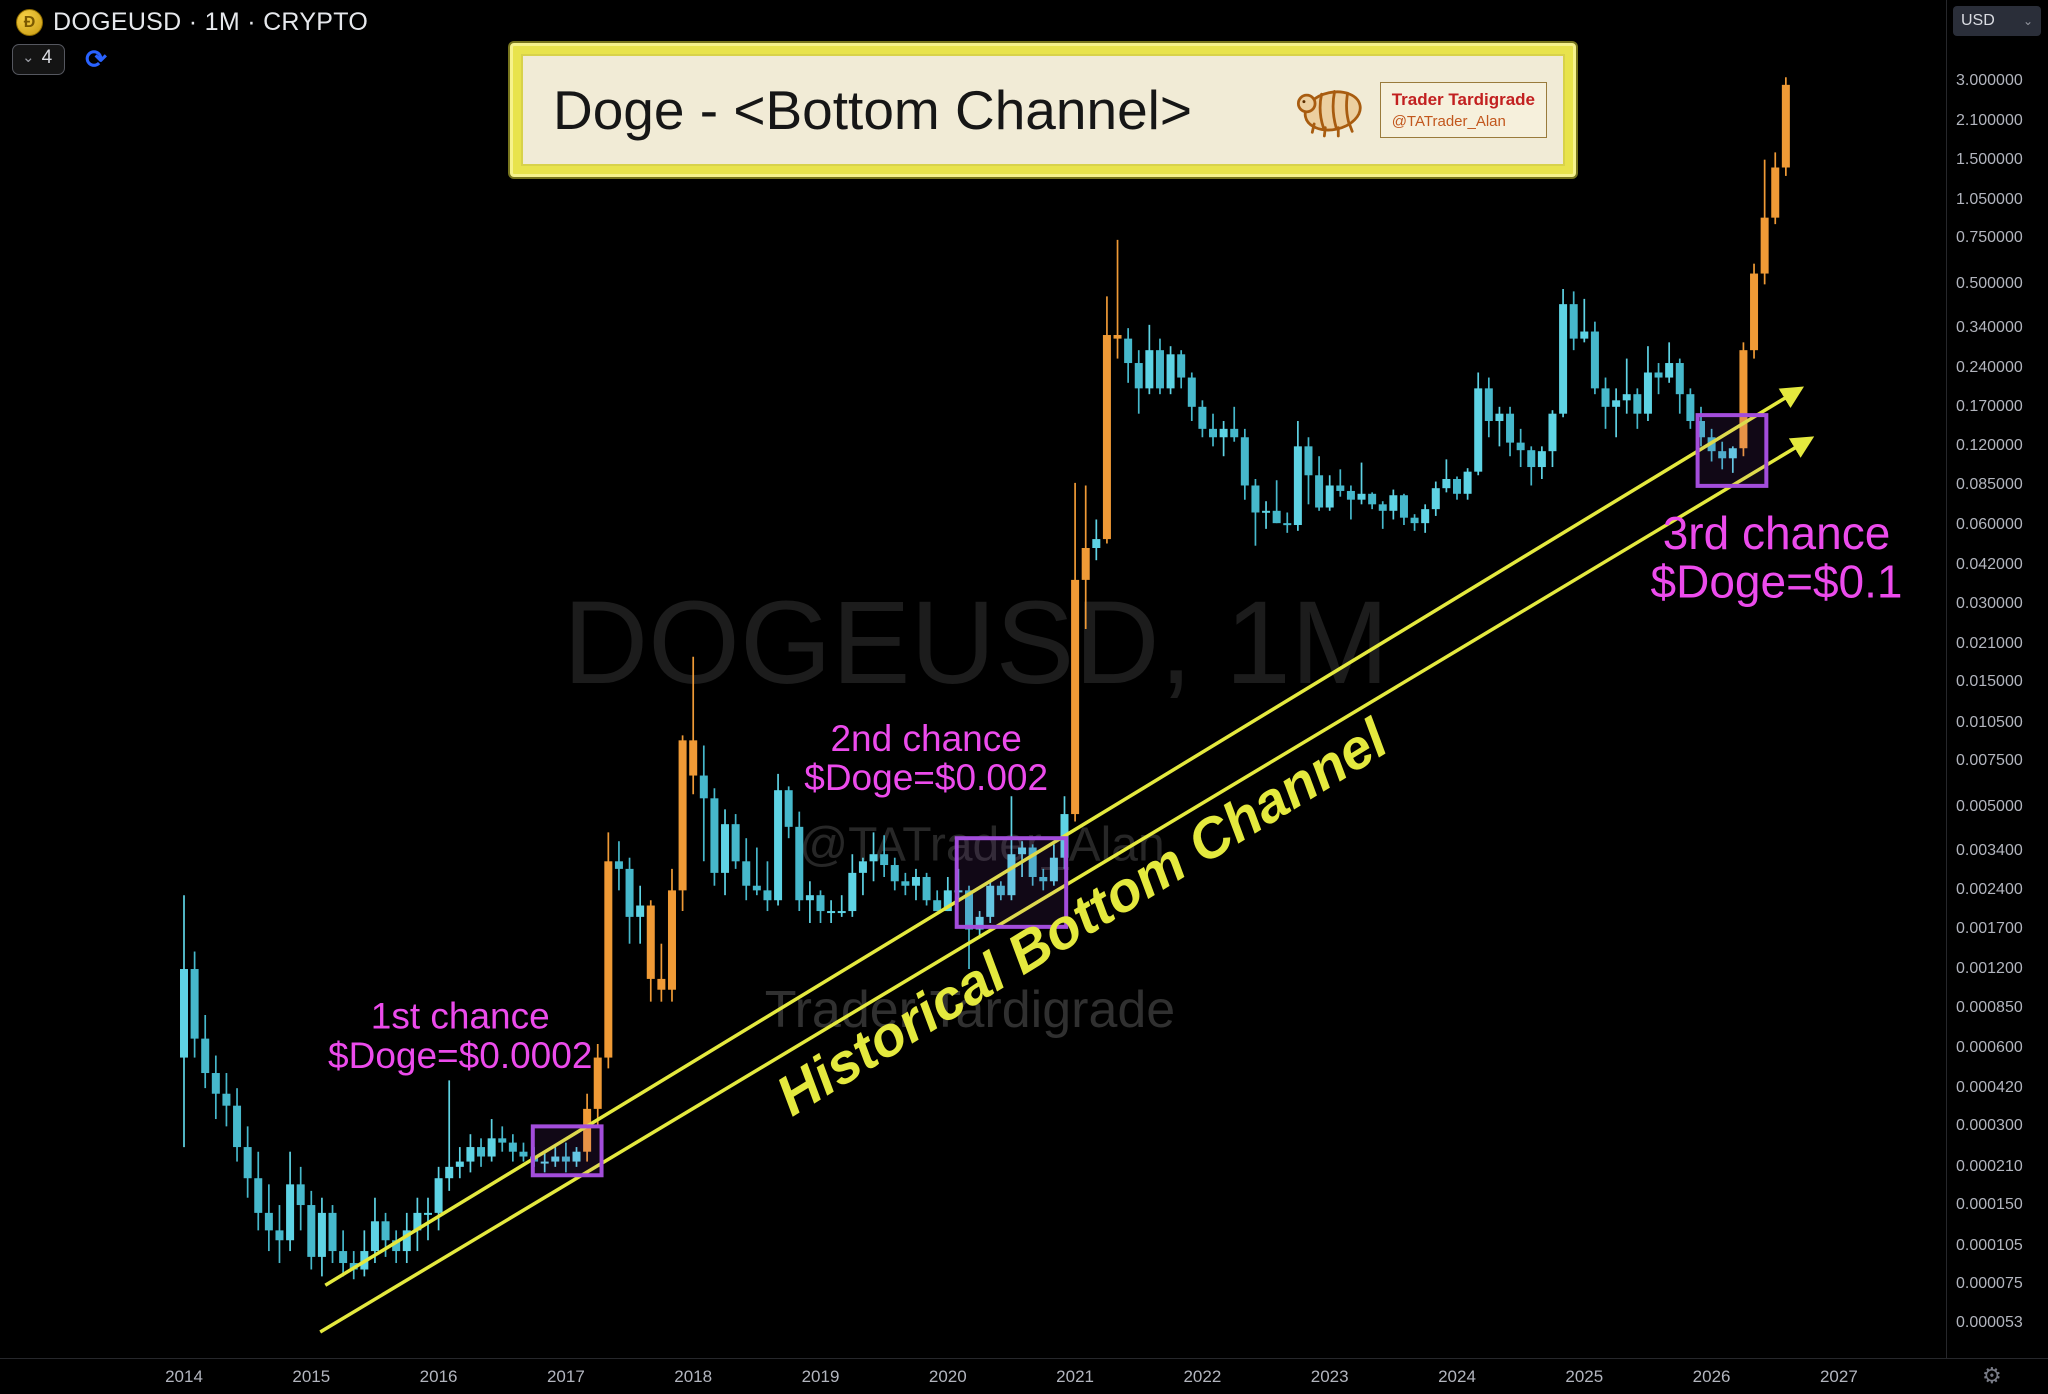 Image resolution: width=2048 pixels, height=1394 pixels. What do you see at coordinates (1989, 890) in the screenshot?
I see `price-axis-label: 0.002400` at bounding box center [1989, 890].